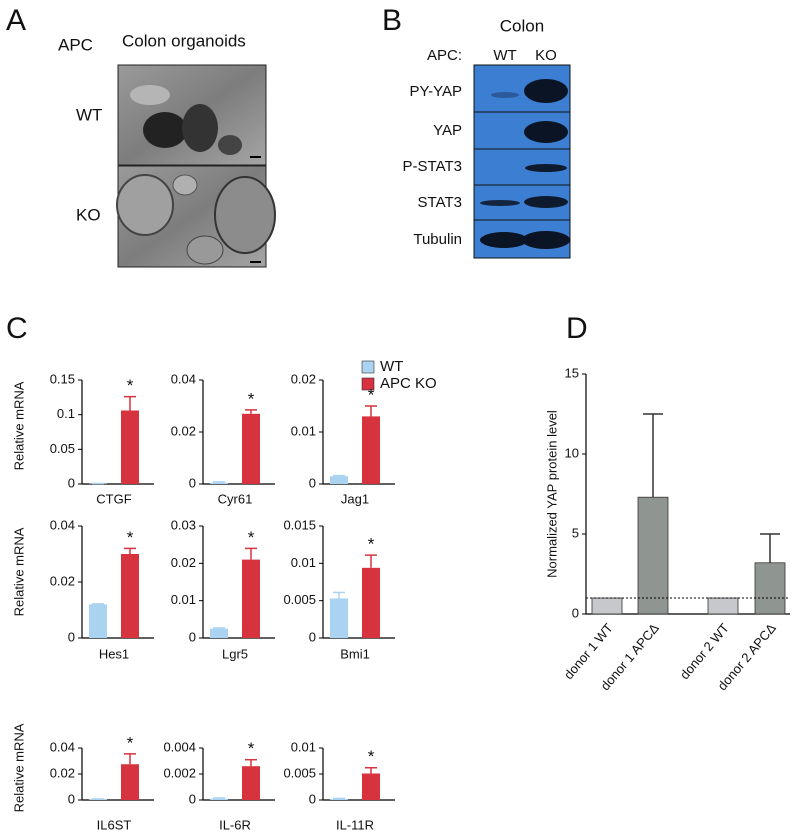 The width and height of the screenshot is (802, 834). What do you see at coordinates (235, 824) in the screenshot?
I see `x-axis-label: IL-6R` at bounding box center [235, 824].